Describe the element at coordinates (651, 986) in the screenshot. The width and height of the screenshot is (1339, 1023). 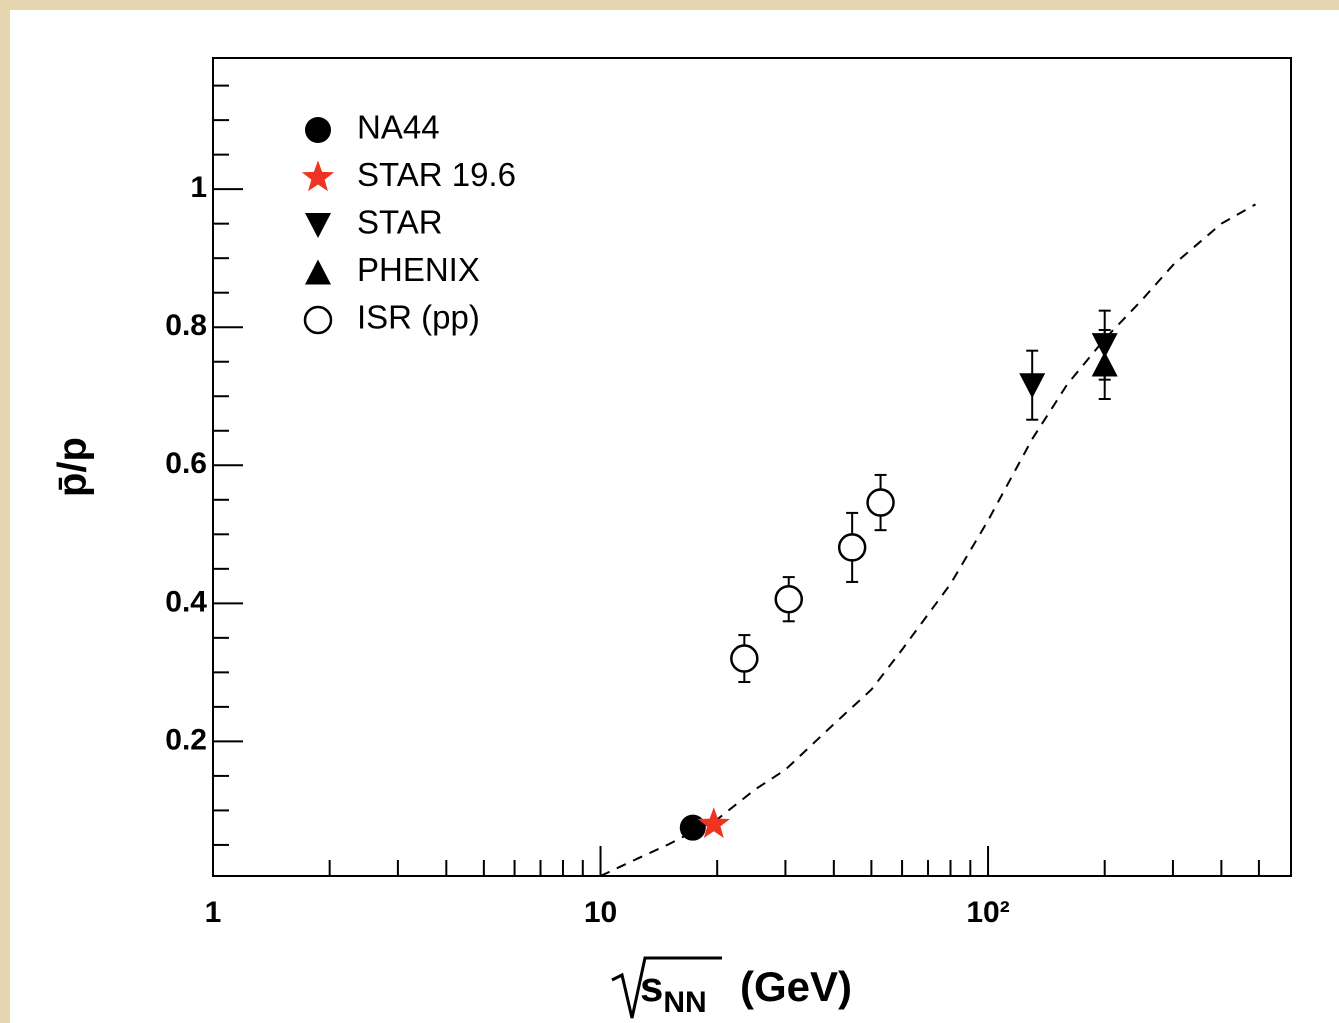
I see `x-label-root: s` at that location.